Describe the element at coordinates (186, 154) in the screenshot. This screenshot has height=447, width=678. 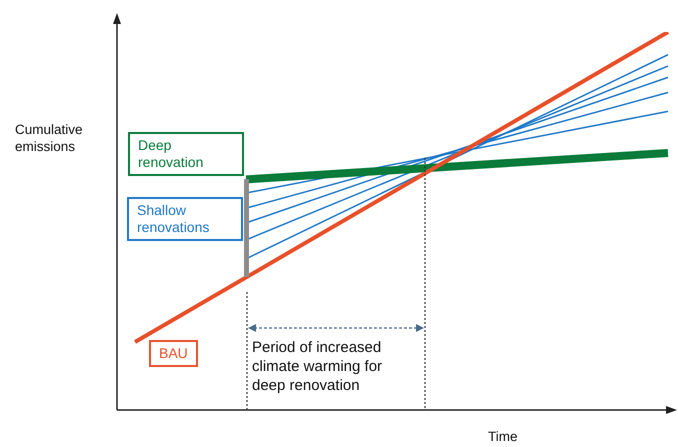
I see `text: Deep renovation` at that location.